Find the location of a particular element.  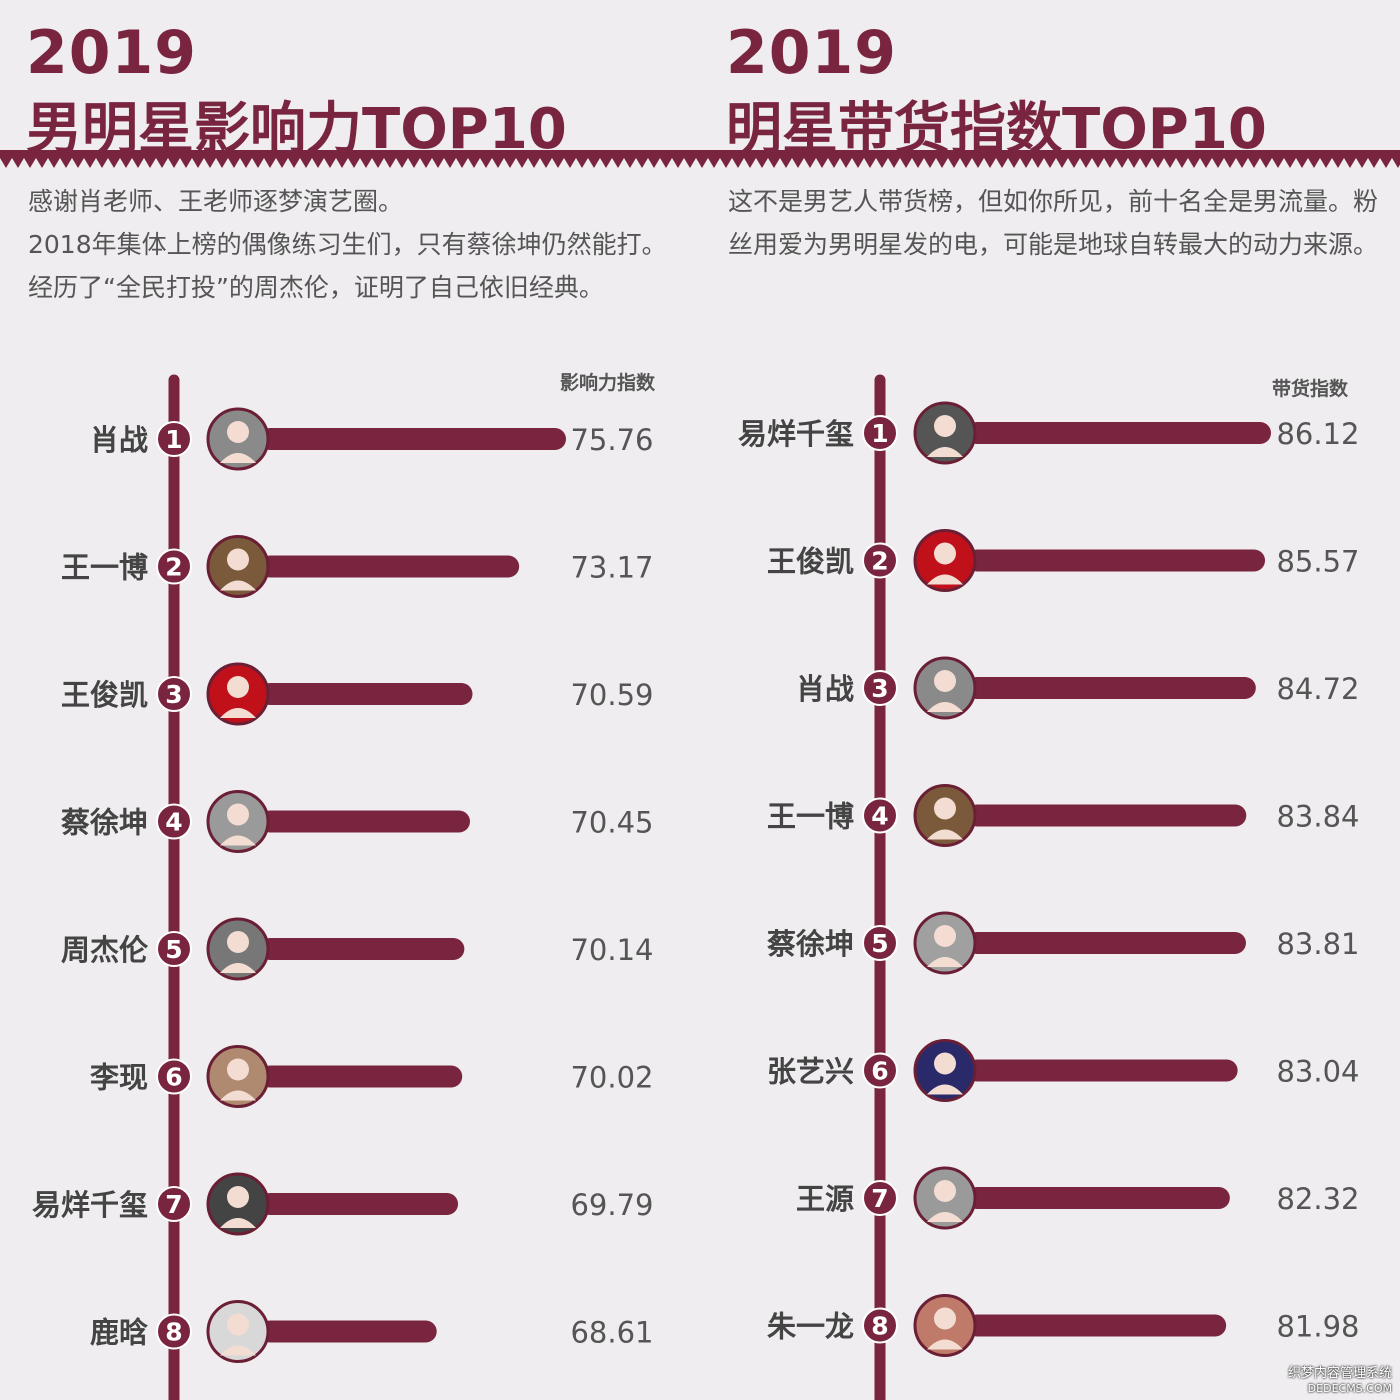

zigzag-teeth is located at coordinates (700, 163).